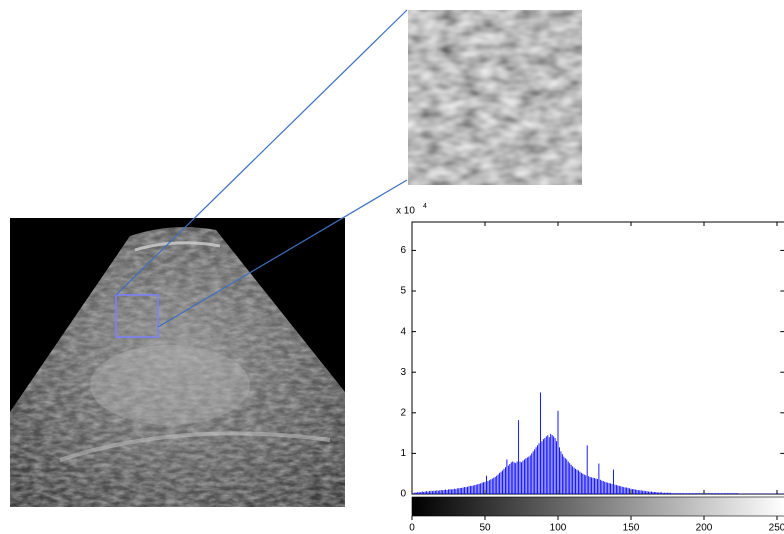 The height and width of the screenshot is (534, 784). What do you see at coordinates (137, 316) in the screenshot?
I see `selection-box` at bounding box center [137, 316].